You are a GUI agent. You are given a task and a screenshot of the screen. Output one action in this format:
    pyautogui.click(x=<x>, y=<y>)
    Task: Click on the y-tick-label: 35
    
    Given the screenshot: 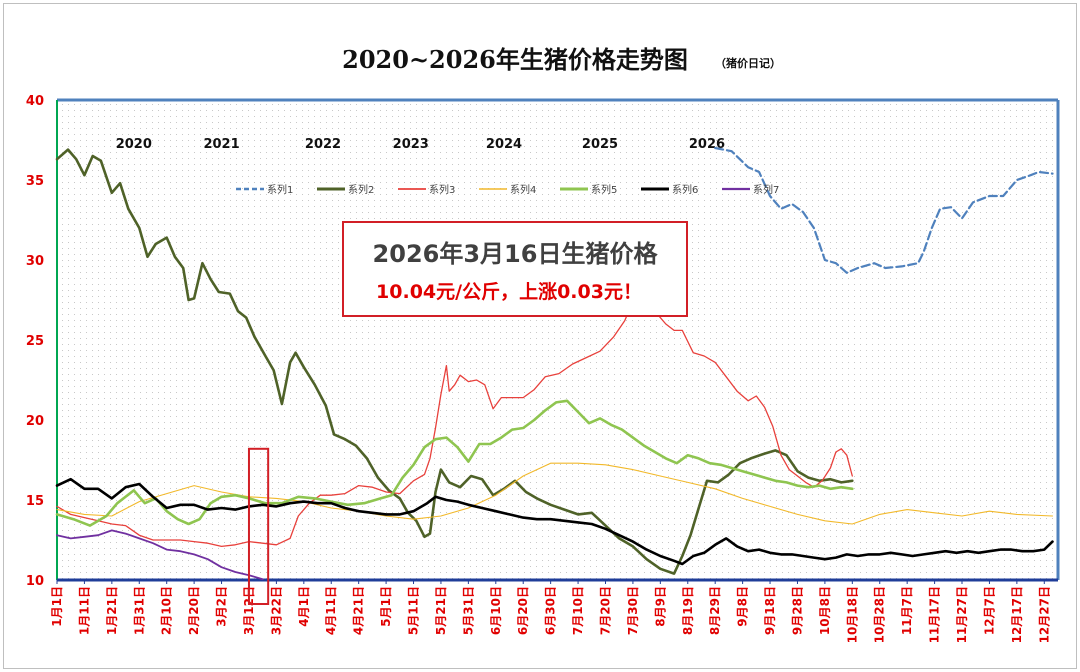 What is the action you would take?
    pyautogui.click(x=35, y=181)
    